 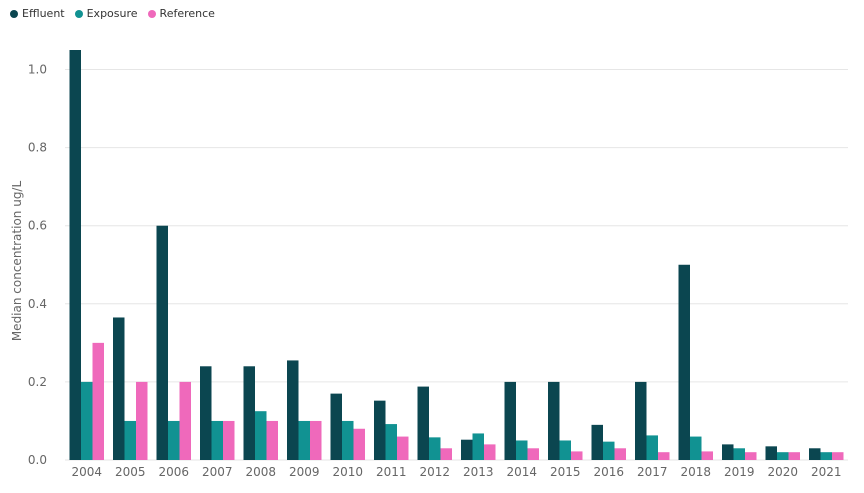 What do you see at coordinates (695, 472) in the screenshot?
I see `x-tick-label: 2018` at bounding box center [695, 472].